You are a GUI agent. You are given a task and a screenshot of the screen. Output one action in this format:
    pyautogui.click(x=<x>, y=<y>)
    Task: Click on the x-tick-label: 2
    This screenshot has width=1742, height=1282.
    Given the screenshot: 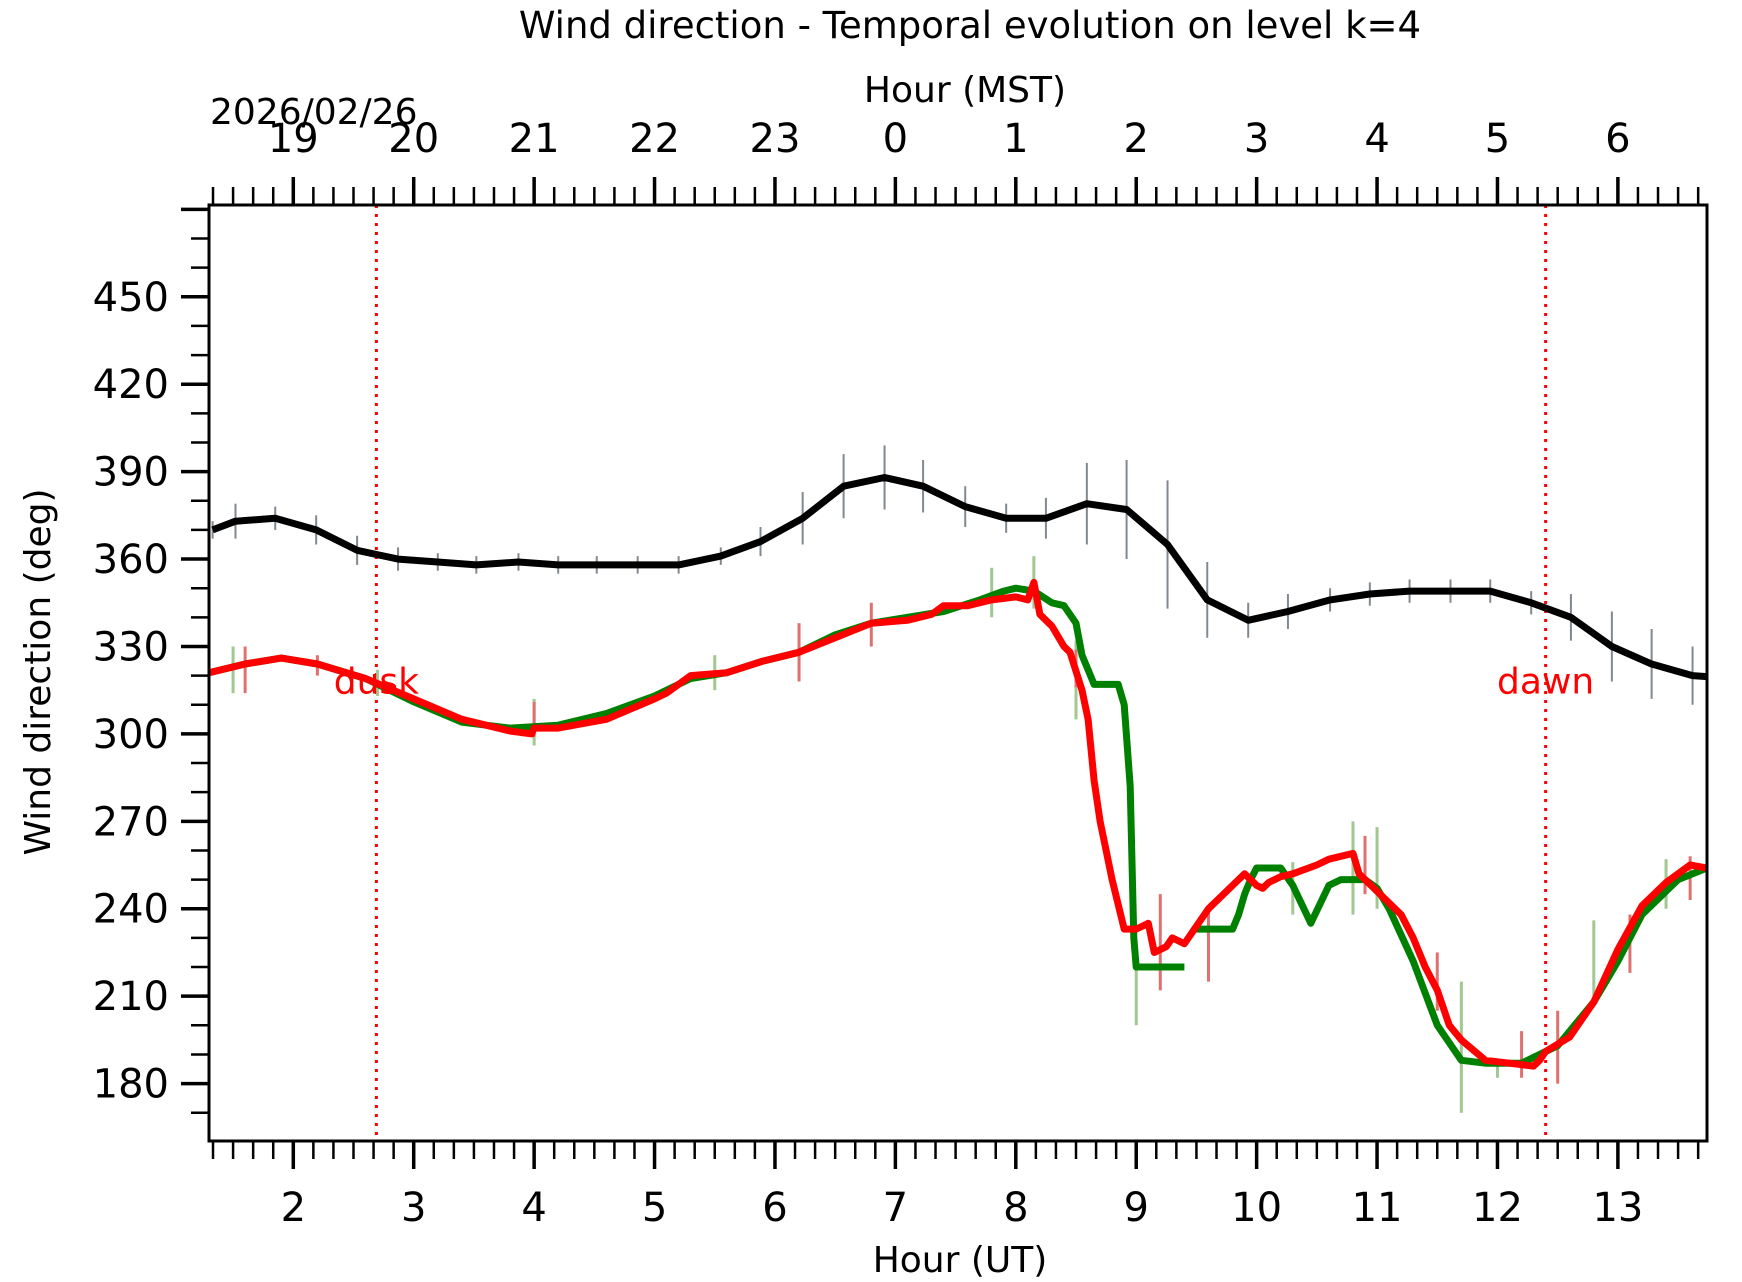 What is the action you would take?
    pyautogui.click(x=293, y=1208)
    